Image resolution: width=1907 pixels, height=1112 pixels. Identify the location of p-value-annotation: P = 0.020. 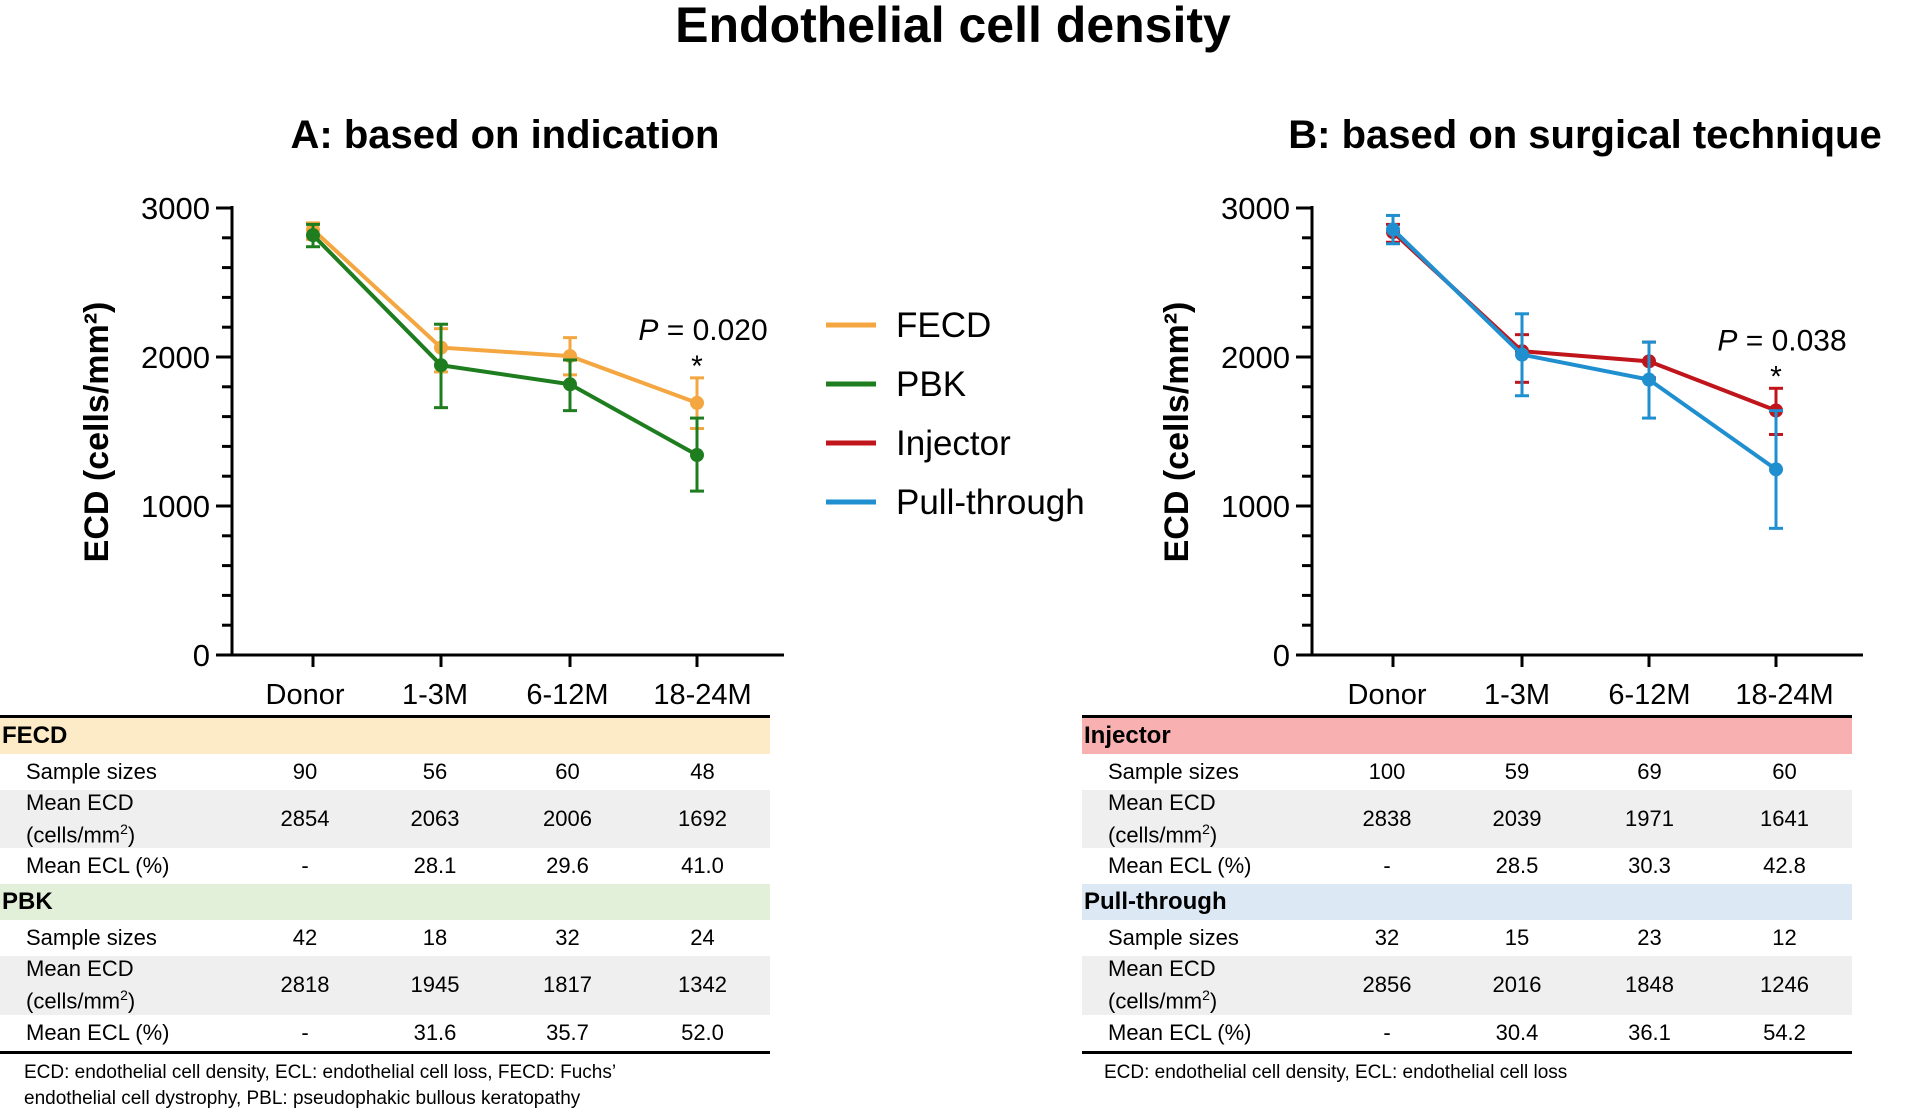
(702, 330).